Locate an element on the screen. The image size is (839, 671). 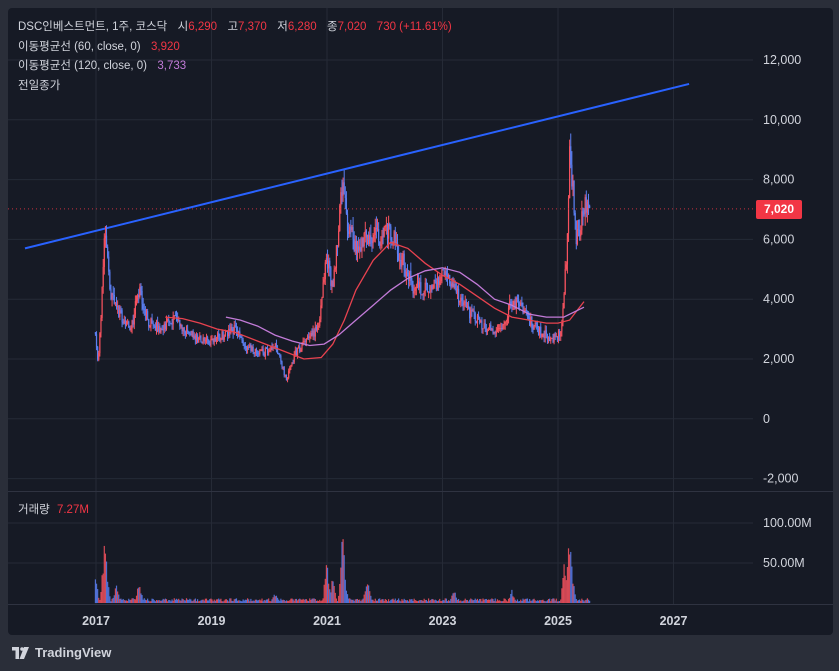
legend-ma60-row: 이동평균선 (60, close, 0) 3,920 is located at coordinates (235, 48).